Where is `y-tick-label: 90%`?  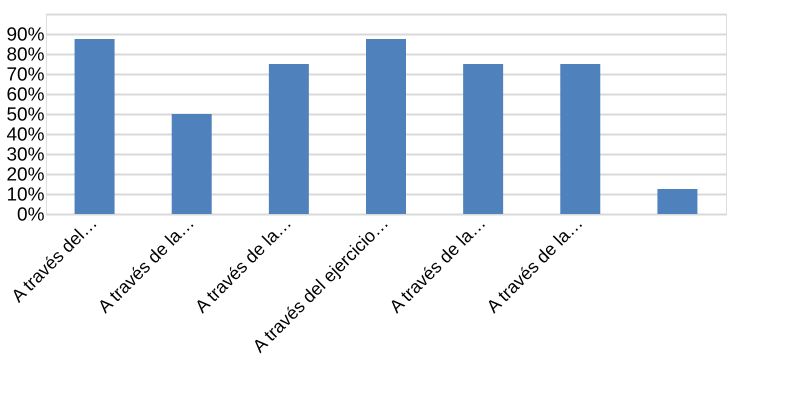
y-tick-label: 90% is located at coordinates (25, 35).